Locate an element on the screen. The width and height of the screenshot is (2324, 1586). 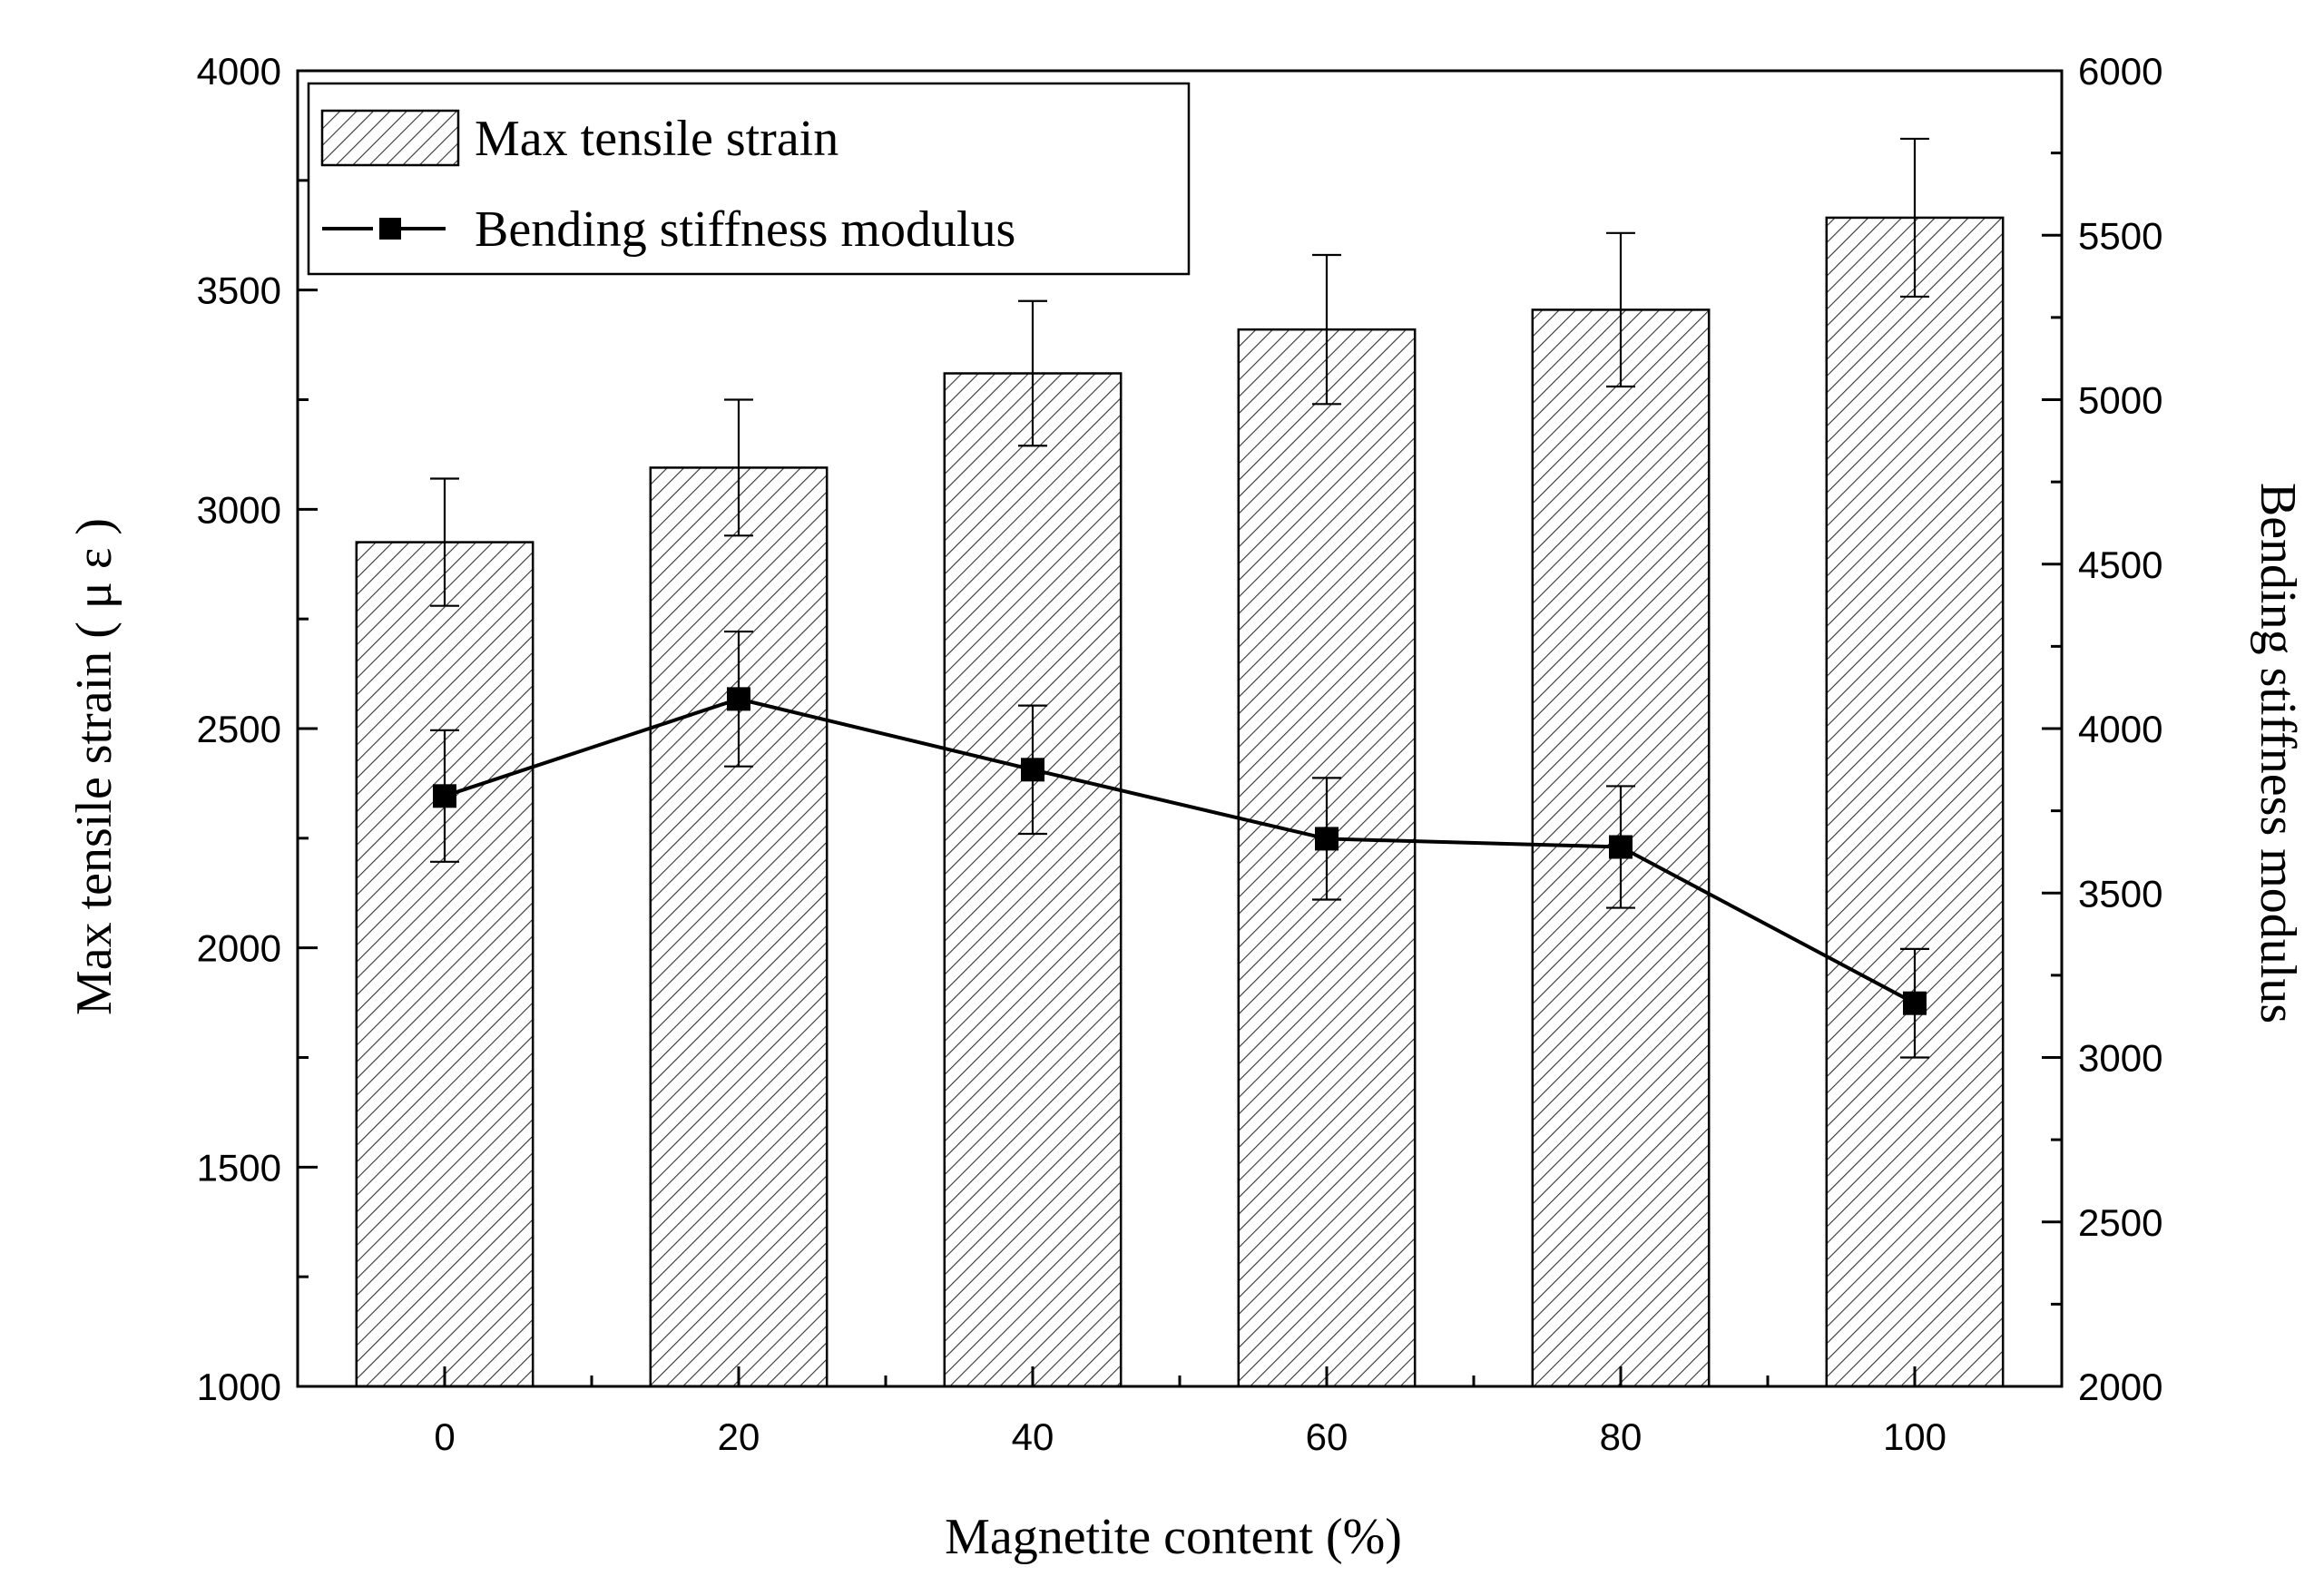
line-path is located at coordinates (1180, 851).